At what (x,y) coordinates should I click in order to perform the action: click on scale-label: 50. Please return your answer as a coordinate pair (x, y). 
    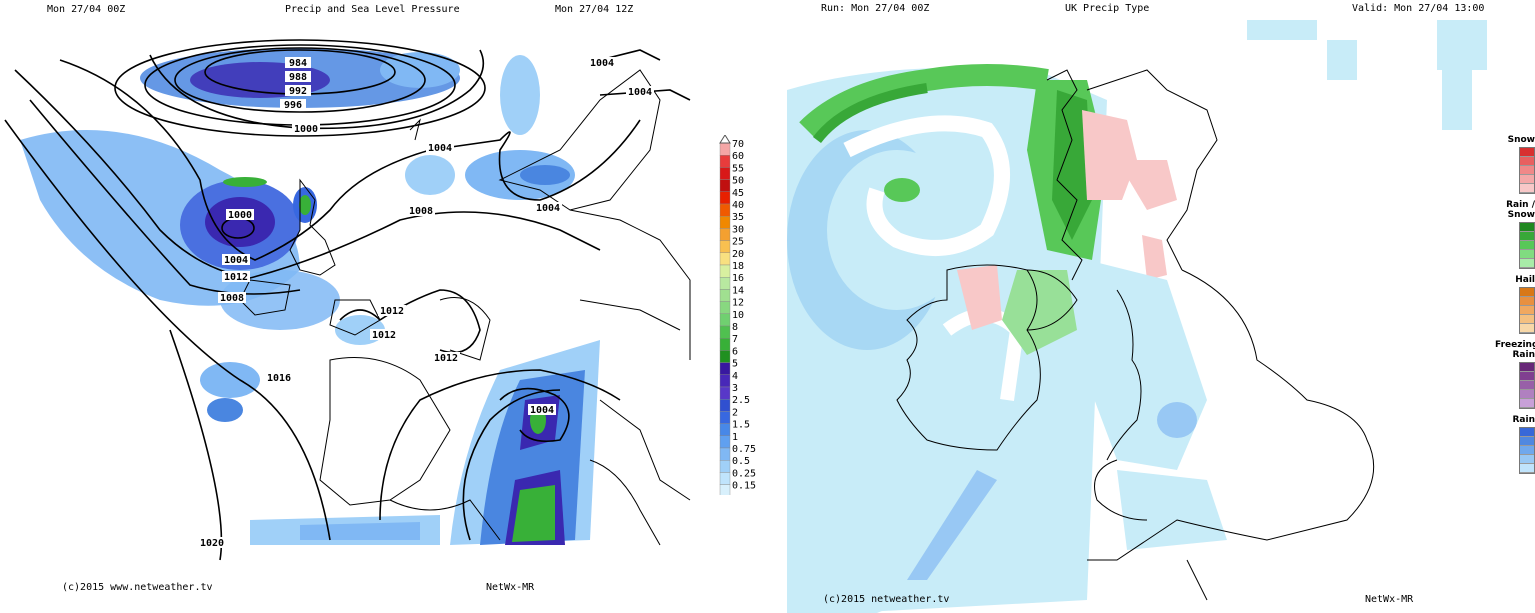
    Looking at the image, I should click on (738, 181).